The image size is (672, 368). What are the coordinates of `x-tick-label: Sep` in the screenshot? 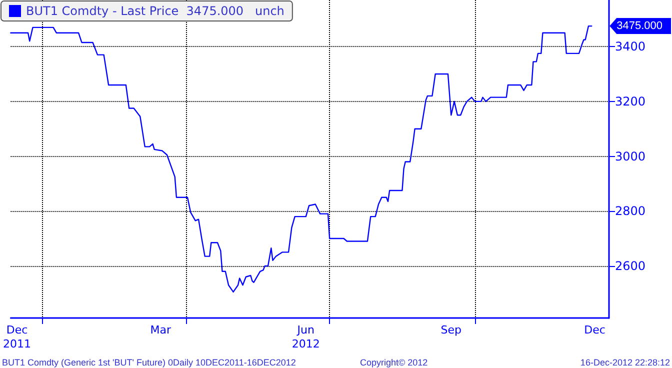 It's located at (451, 330).